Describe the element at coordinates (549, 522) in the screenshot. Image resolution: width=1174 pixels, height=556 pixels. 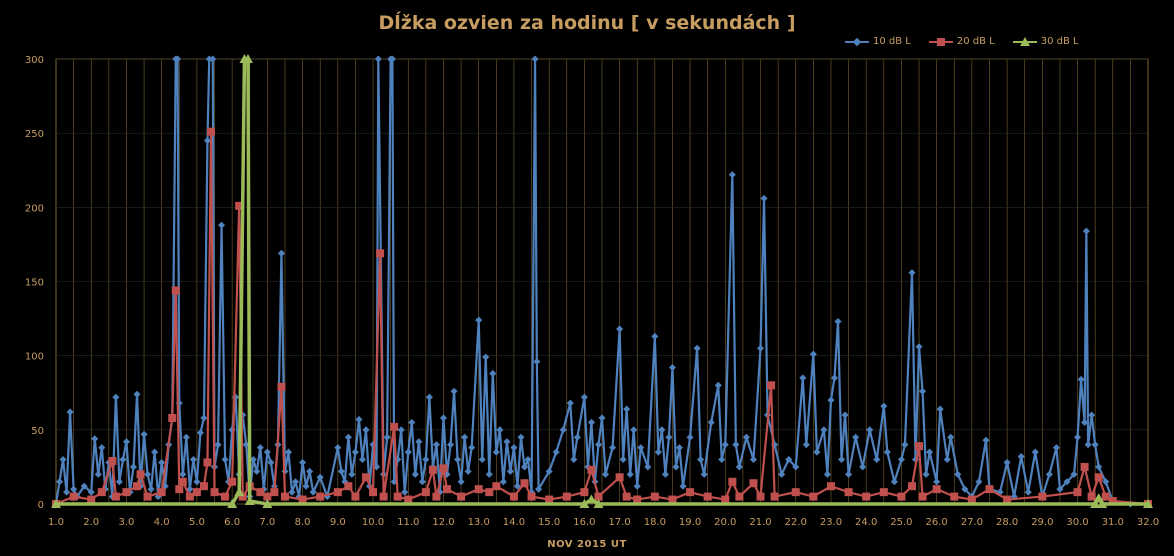
I see `x-tick-label: 15.0` at that location.